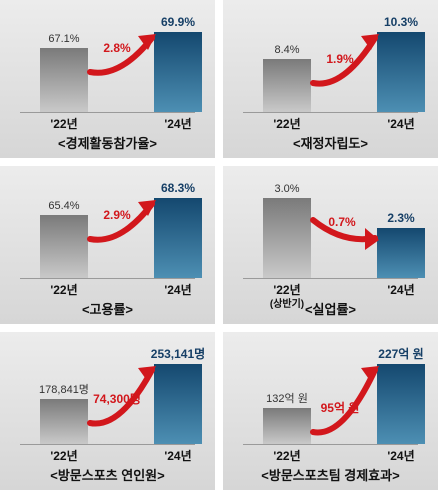  Describe the element at coordinates (330, 475) in the screenshot. I see `chart-title: <방문스포츠팀 경제효과>` at that location.